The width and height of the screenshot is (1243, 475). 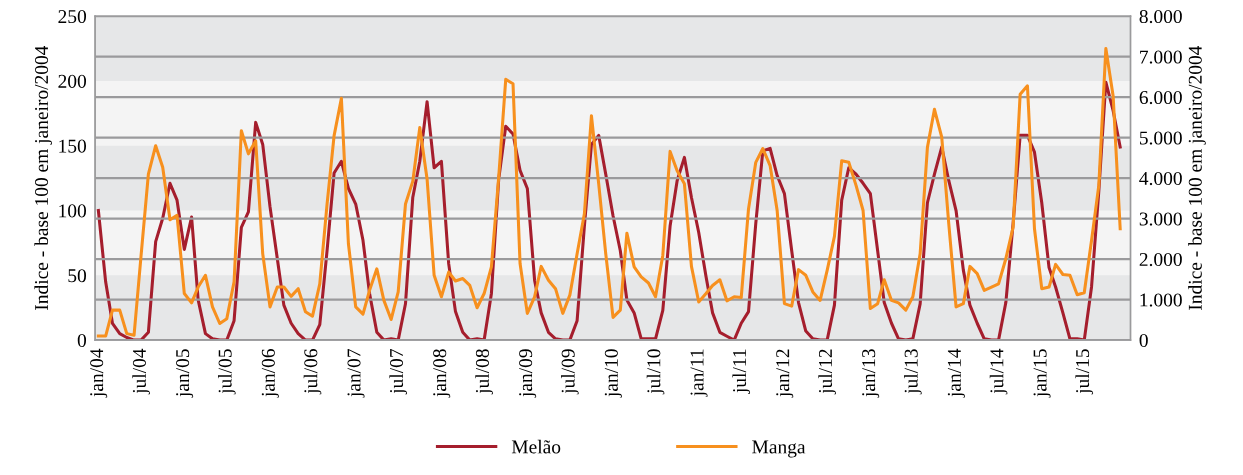 I want to click on x-tick-label: jan/15, so click(x=1042, y=373).